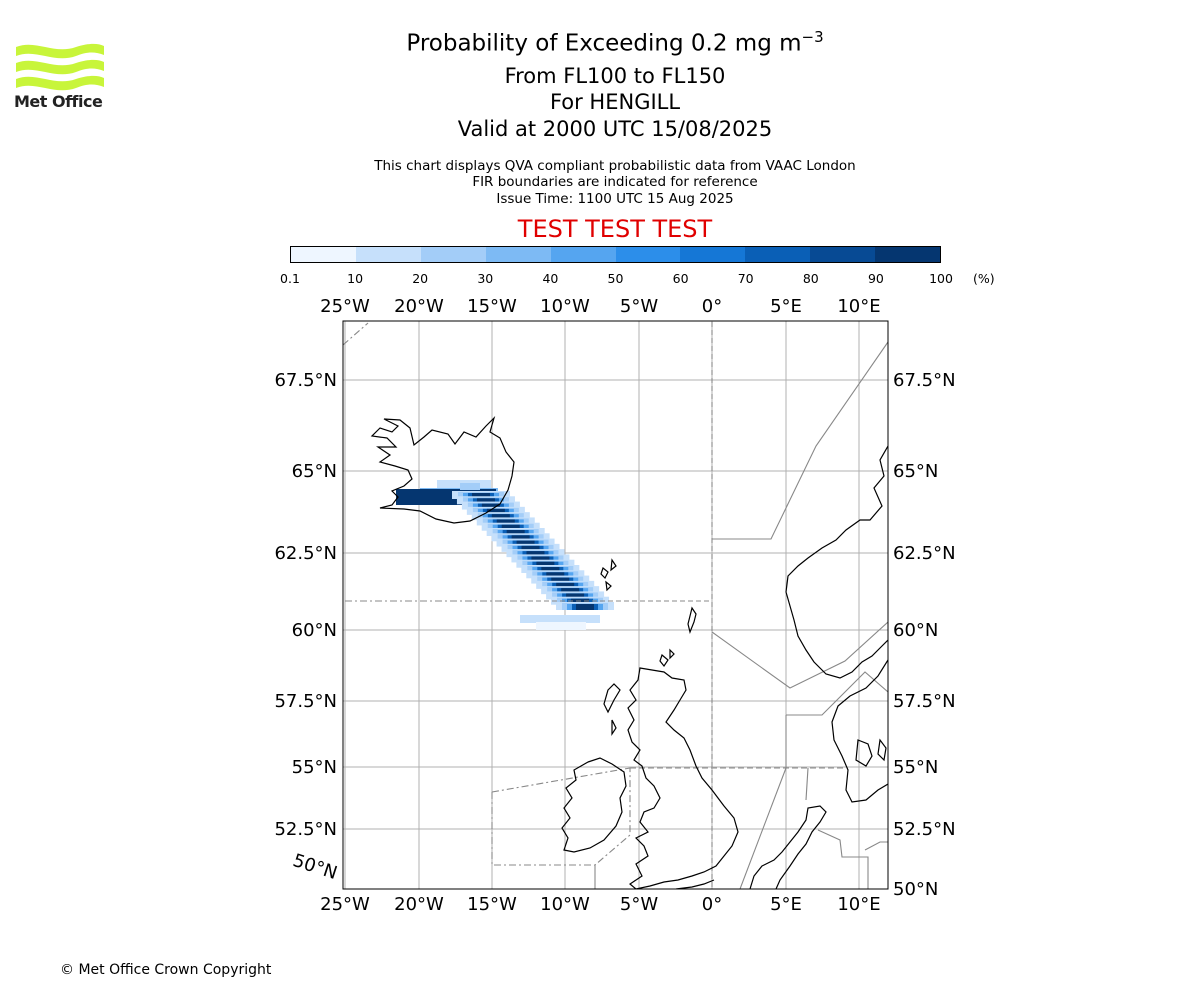 Image resolution: width=1200 pixels, height=1000 pixels. I want to click on lon-label-bottom: 20°W, so click(419, 904).